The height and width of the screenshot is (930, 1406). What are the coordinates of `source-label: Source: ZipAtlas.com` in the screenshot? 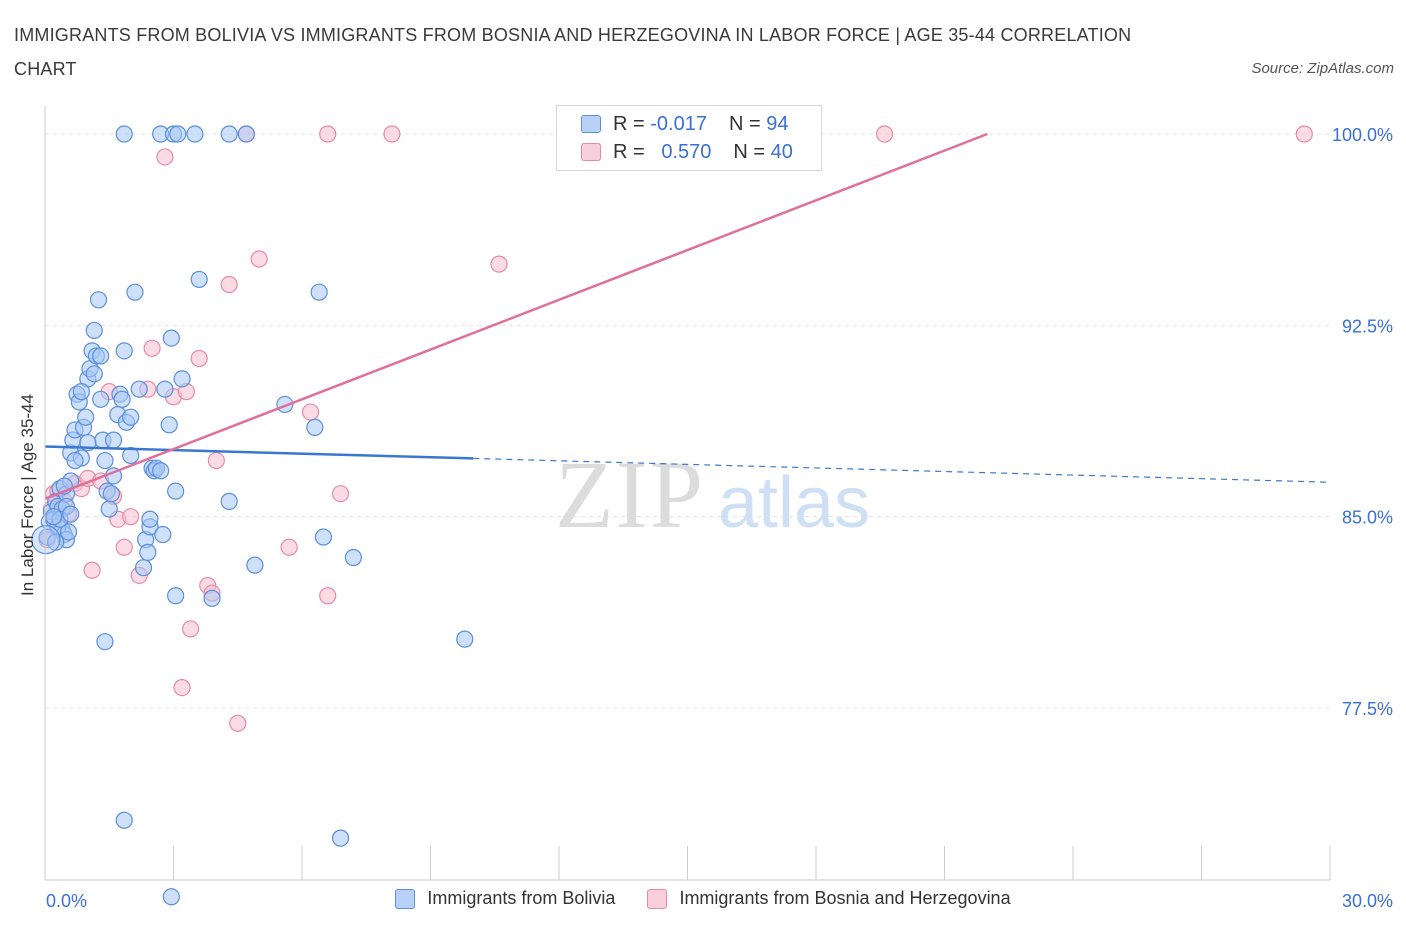 It's located at (1322, 68).